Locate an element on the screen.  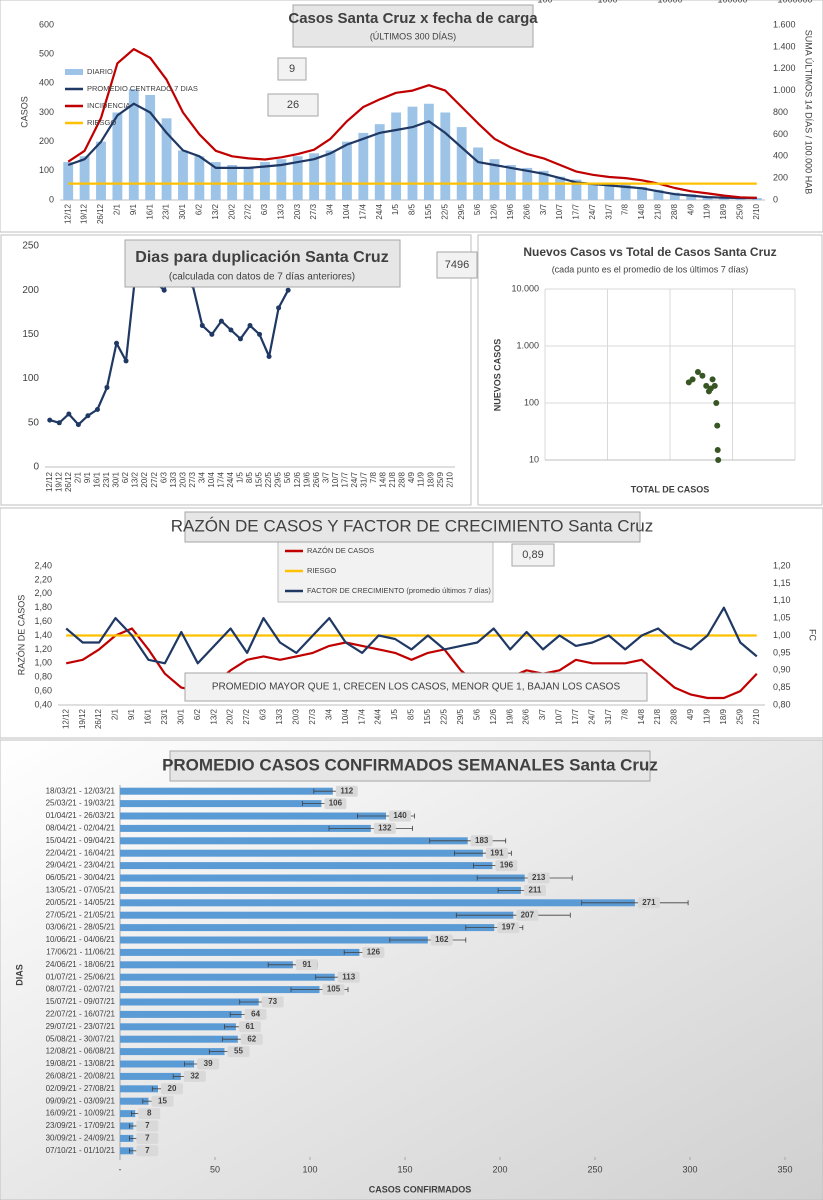
x-tick-label: 2/1 is located at coordinates (116, 209).